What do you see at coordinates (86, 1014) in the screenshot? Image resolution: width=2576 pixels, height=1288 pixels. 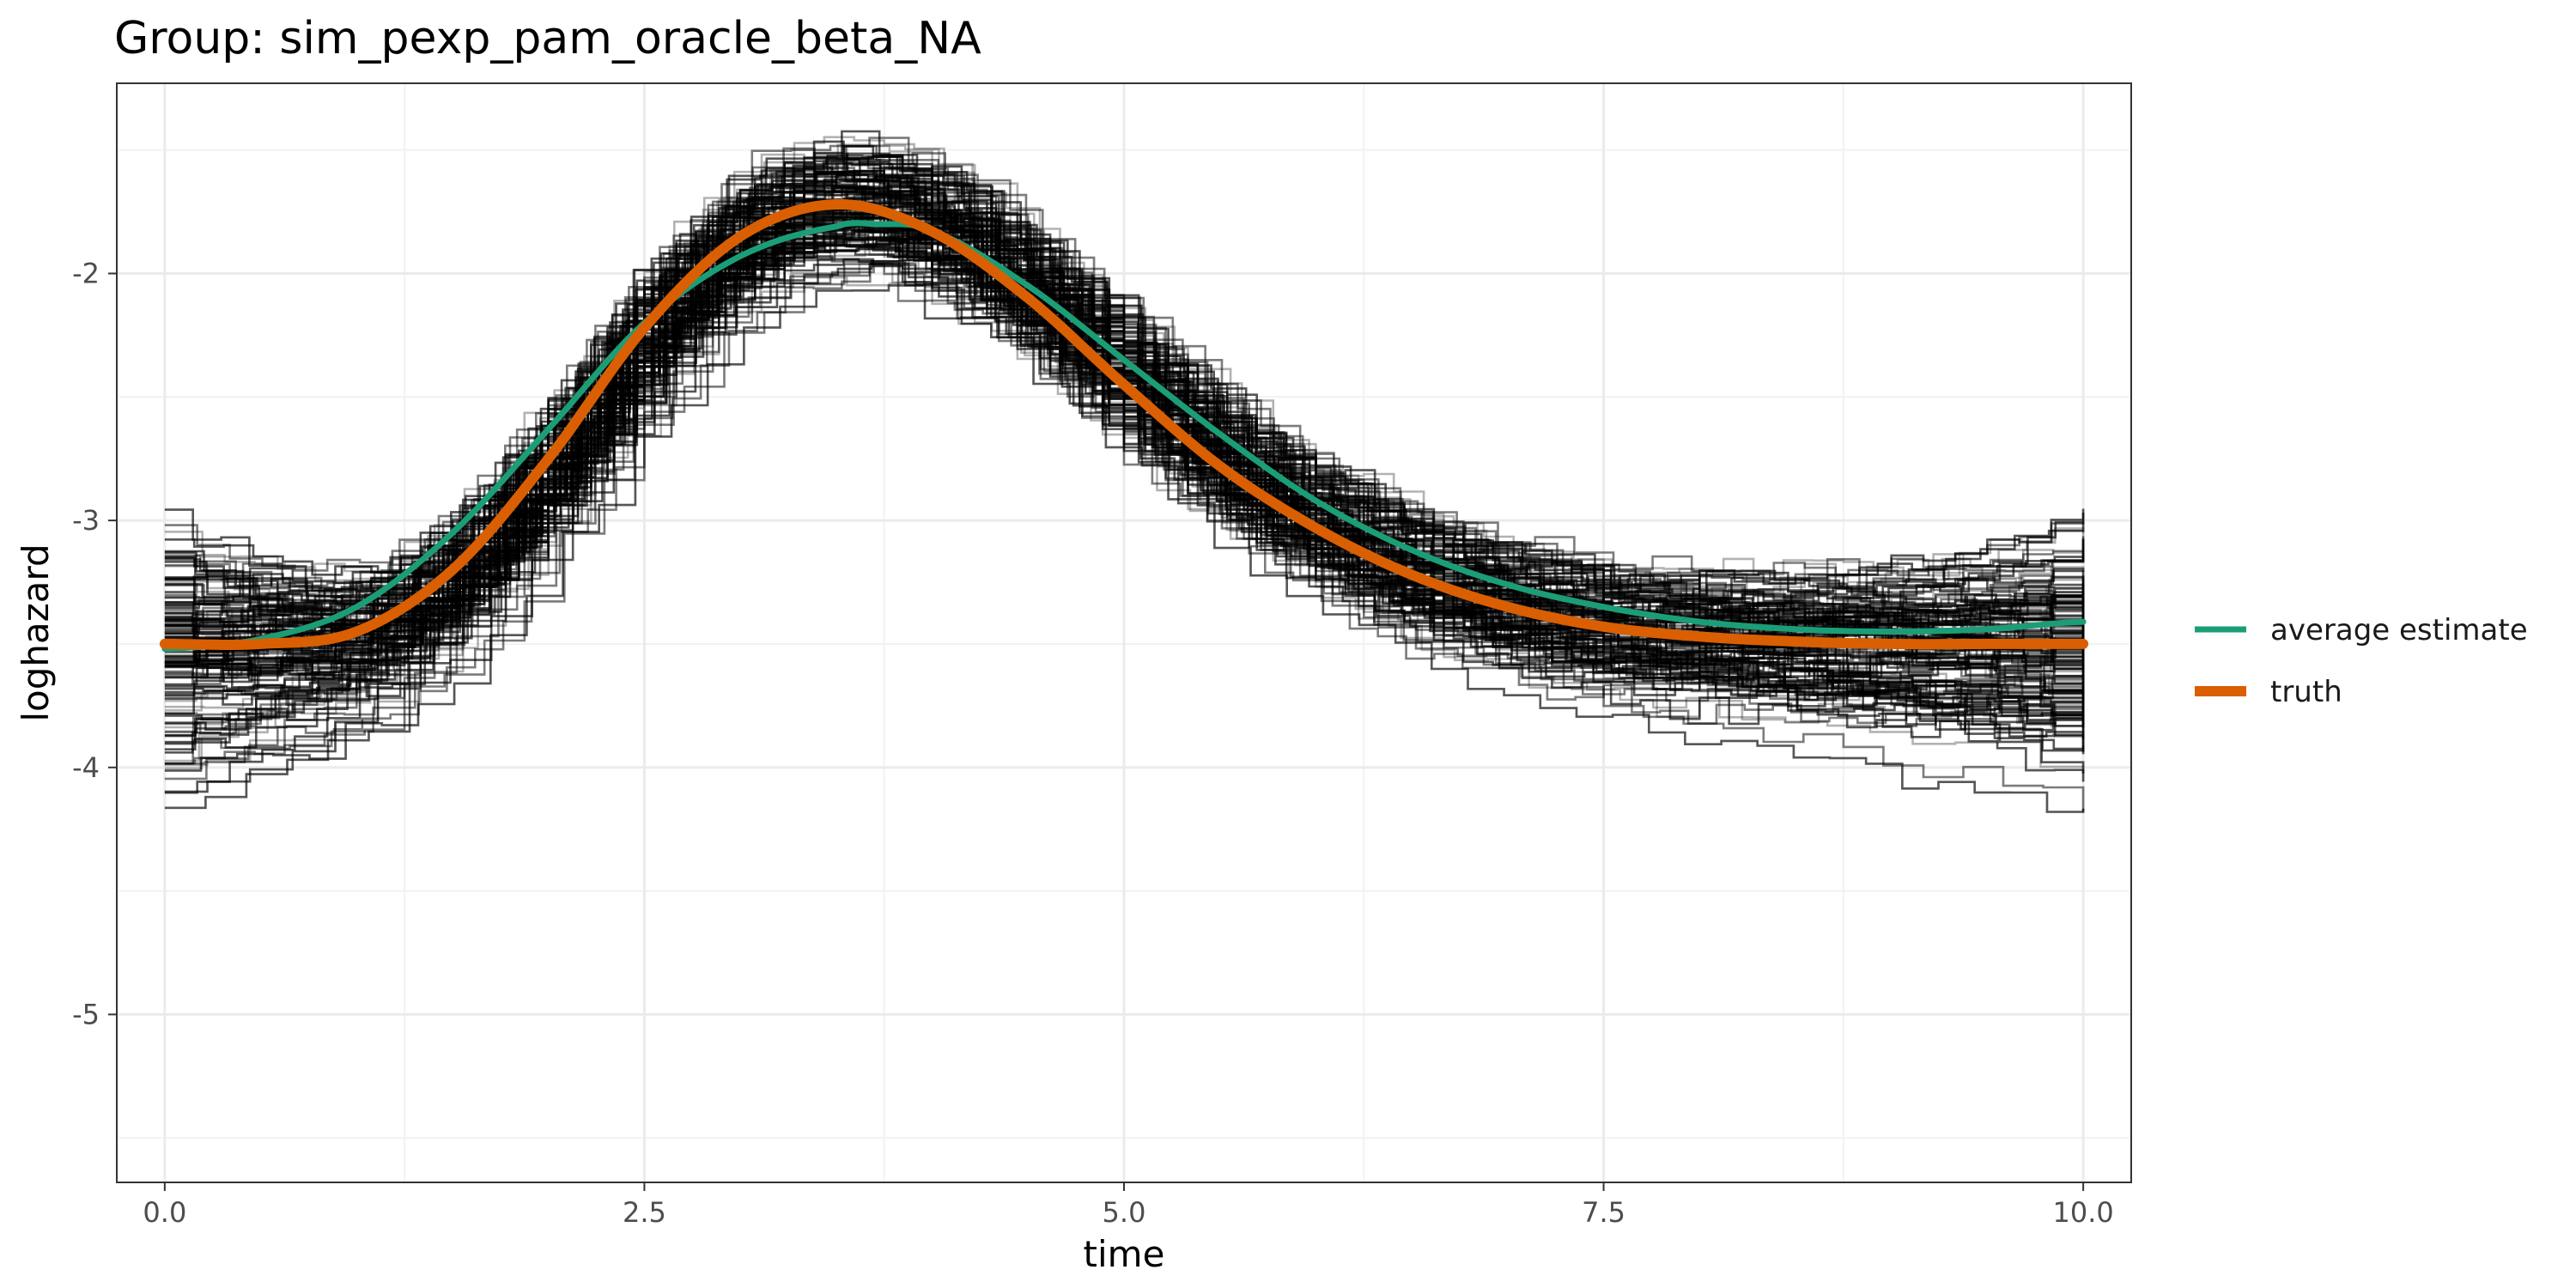 I see `y-tick-label: -5` at bounding box center [86, 1014].